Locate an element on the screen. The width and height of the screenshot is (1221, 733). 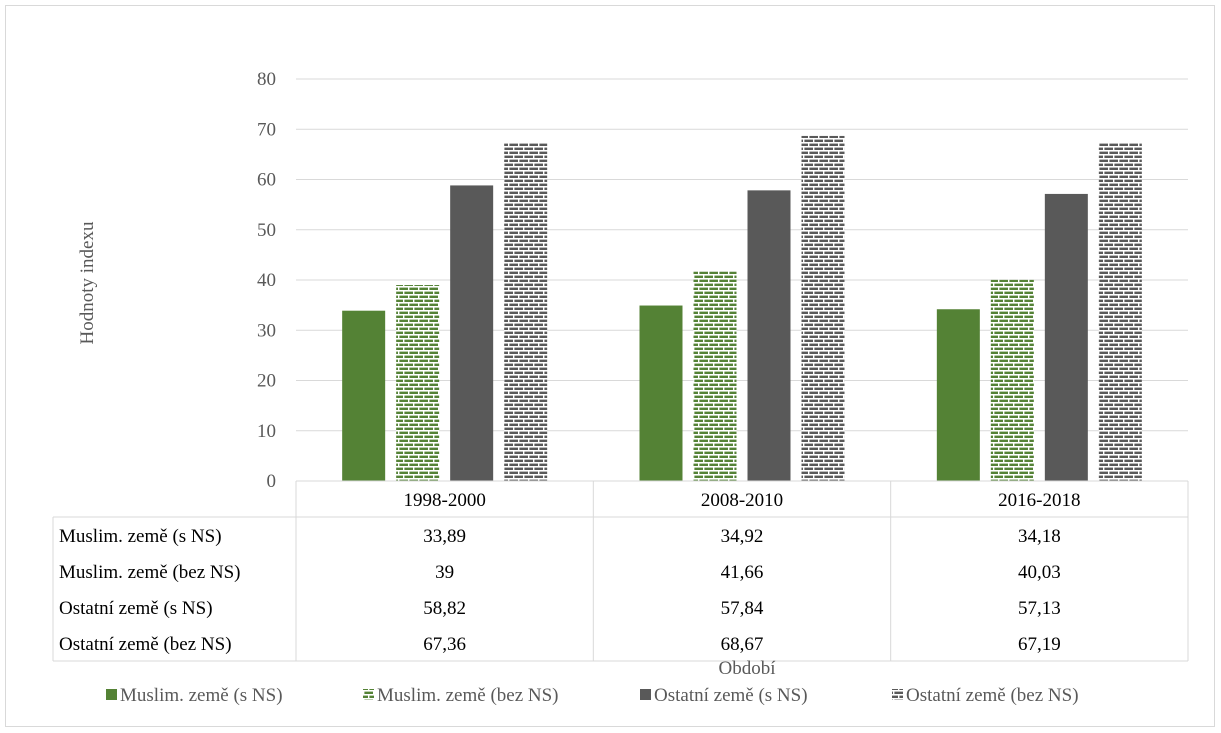
y-tick-label: 60 is located at coordinates (266, 180).